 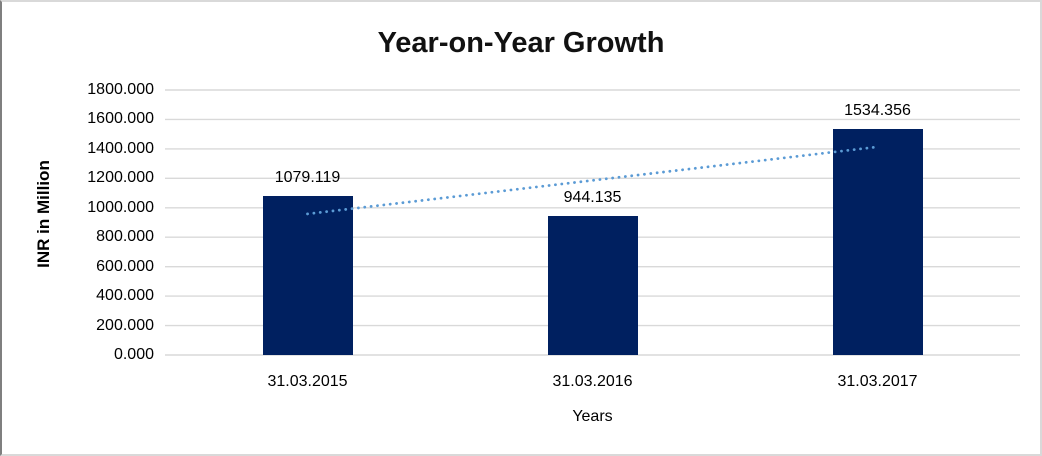 What do you see at coordinates (125, 266) in the screenshot?
I see `y-tick-label: 600.000` at bounding box center [125, 266].